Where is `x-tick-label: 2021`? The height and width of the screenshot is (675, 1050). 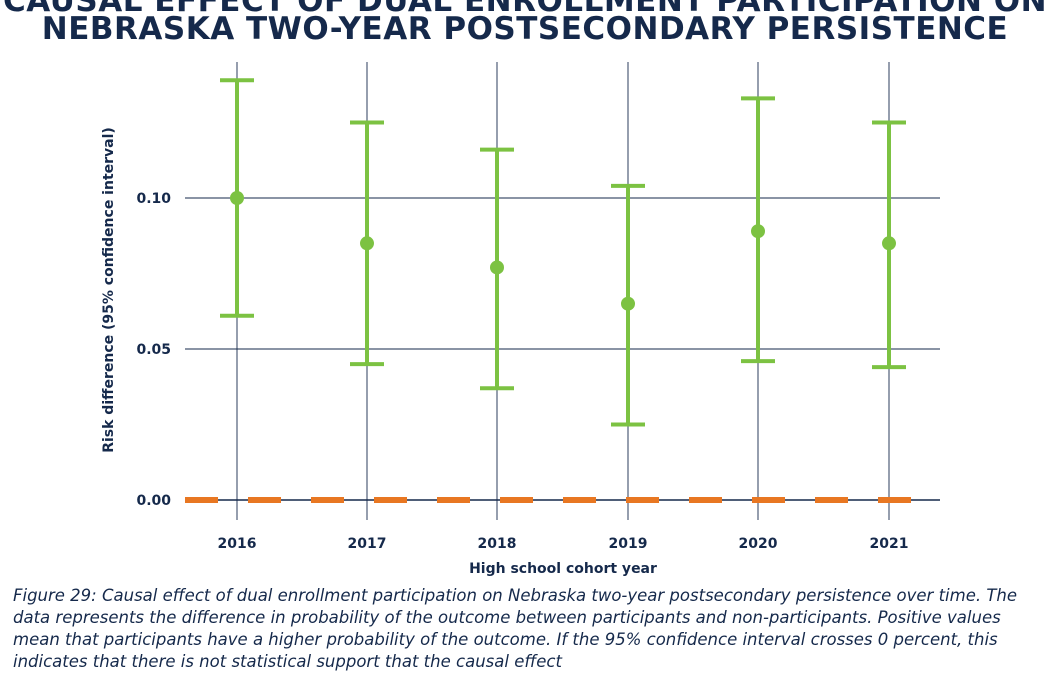
x-tick-label: 2021 is located at coordinates (889, 544).